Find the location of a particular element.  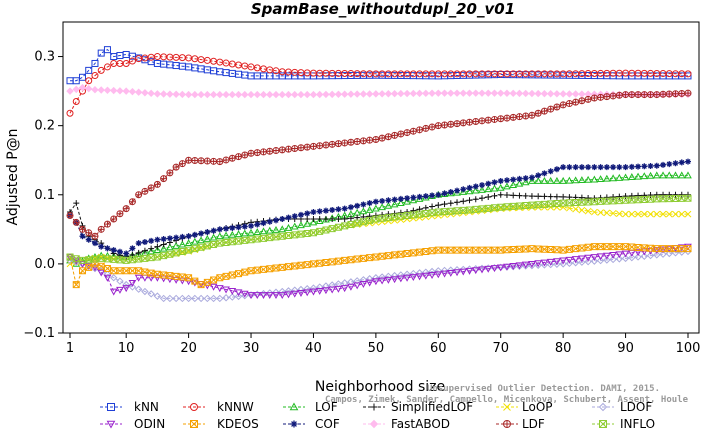

x-tick-label: 40 is located at coordinates (313, 348).